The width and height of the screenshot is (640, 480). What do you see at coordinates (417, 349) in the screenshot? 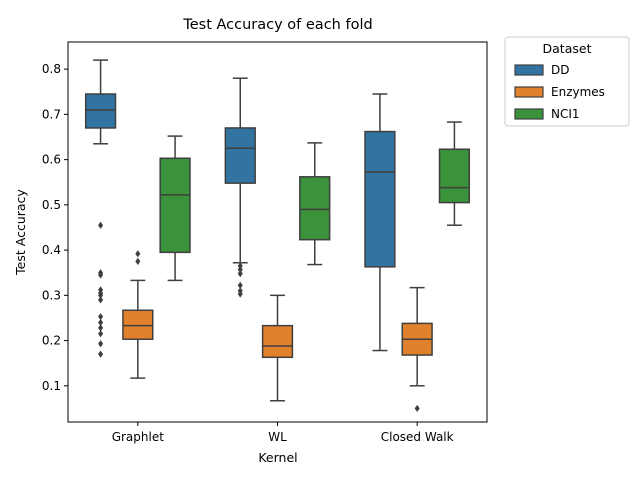
I see `box-enzymes-closed-walk` at bounding box center [417, 349].